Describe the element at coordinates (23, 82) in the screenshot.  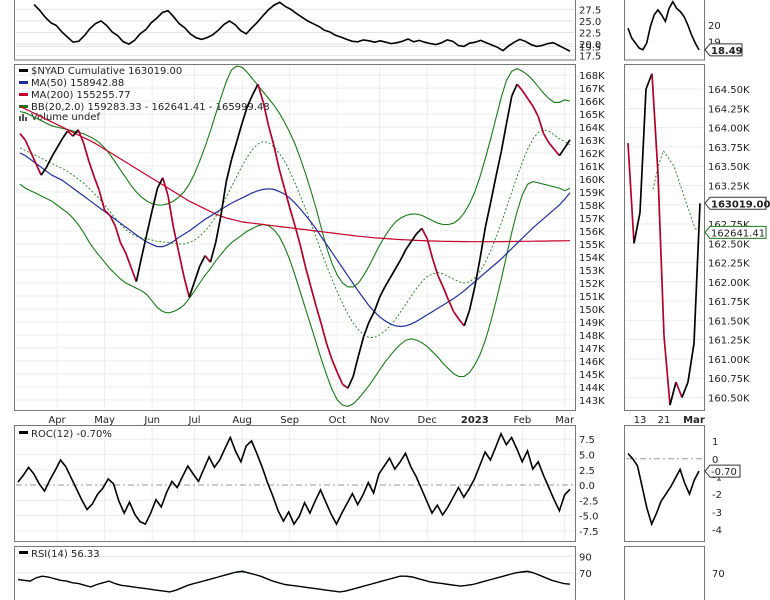
I see `legend-swatch-ma50` at that location.